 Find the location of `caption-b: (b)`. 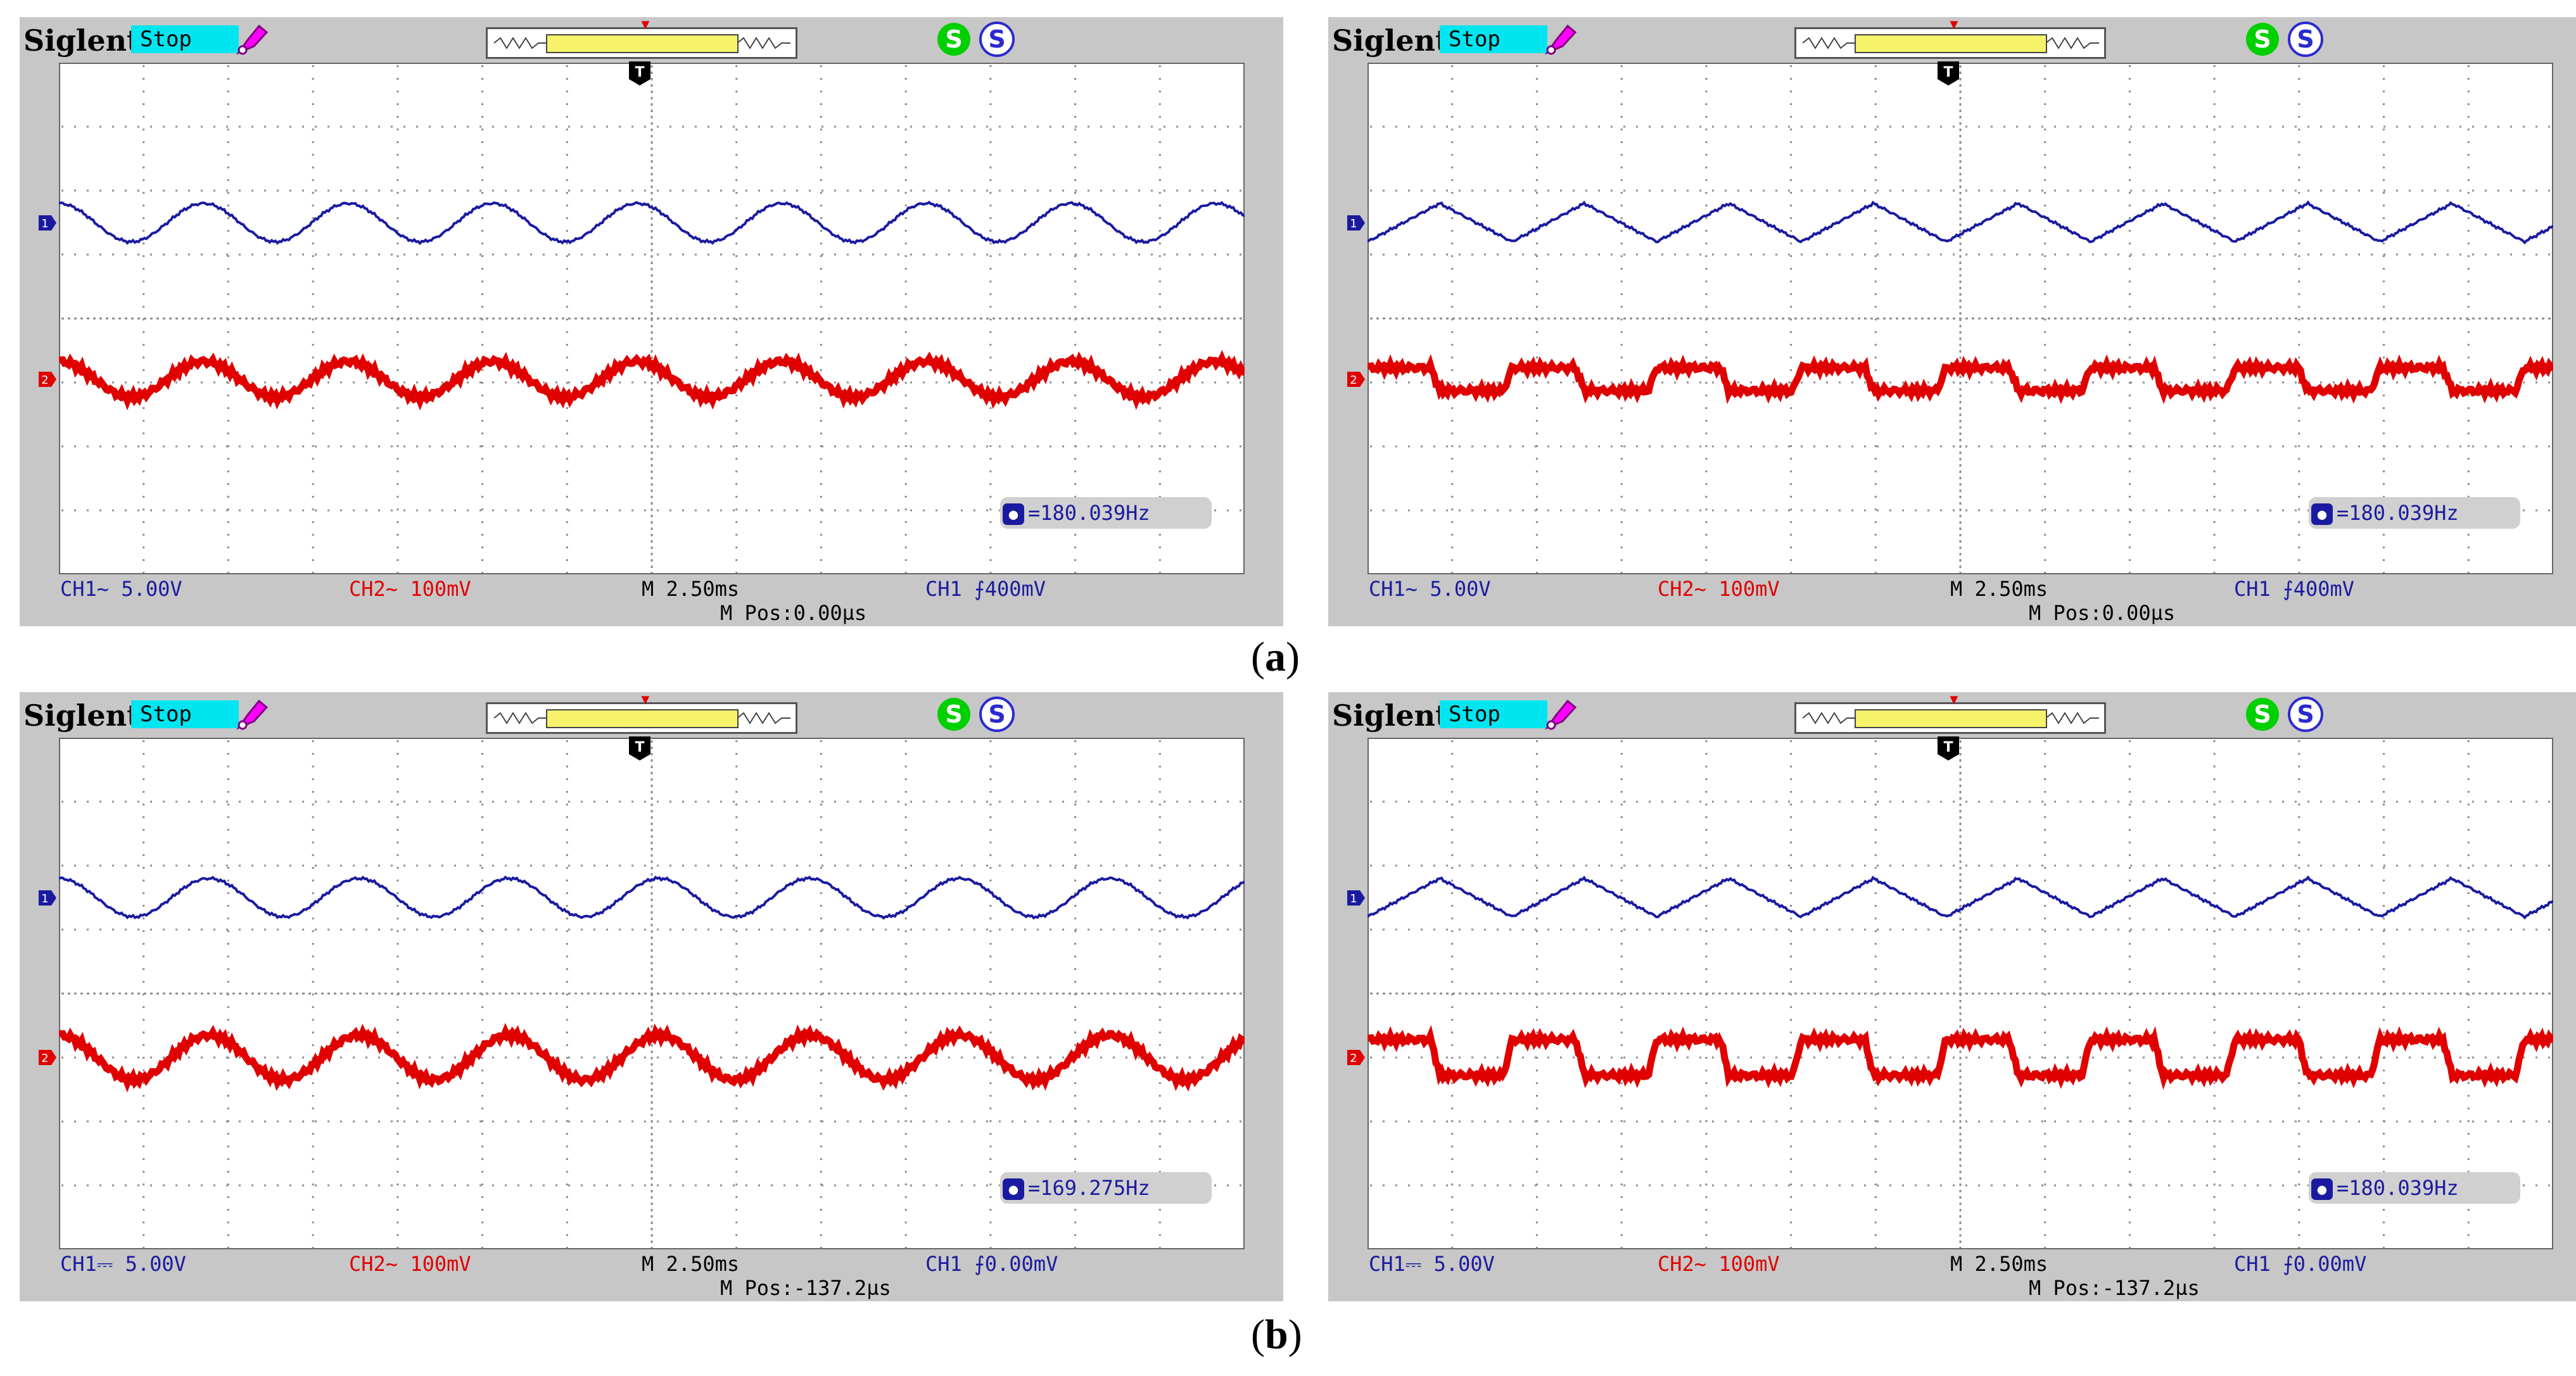

caption-b: (b) is located at coordinates (1276, 1334).